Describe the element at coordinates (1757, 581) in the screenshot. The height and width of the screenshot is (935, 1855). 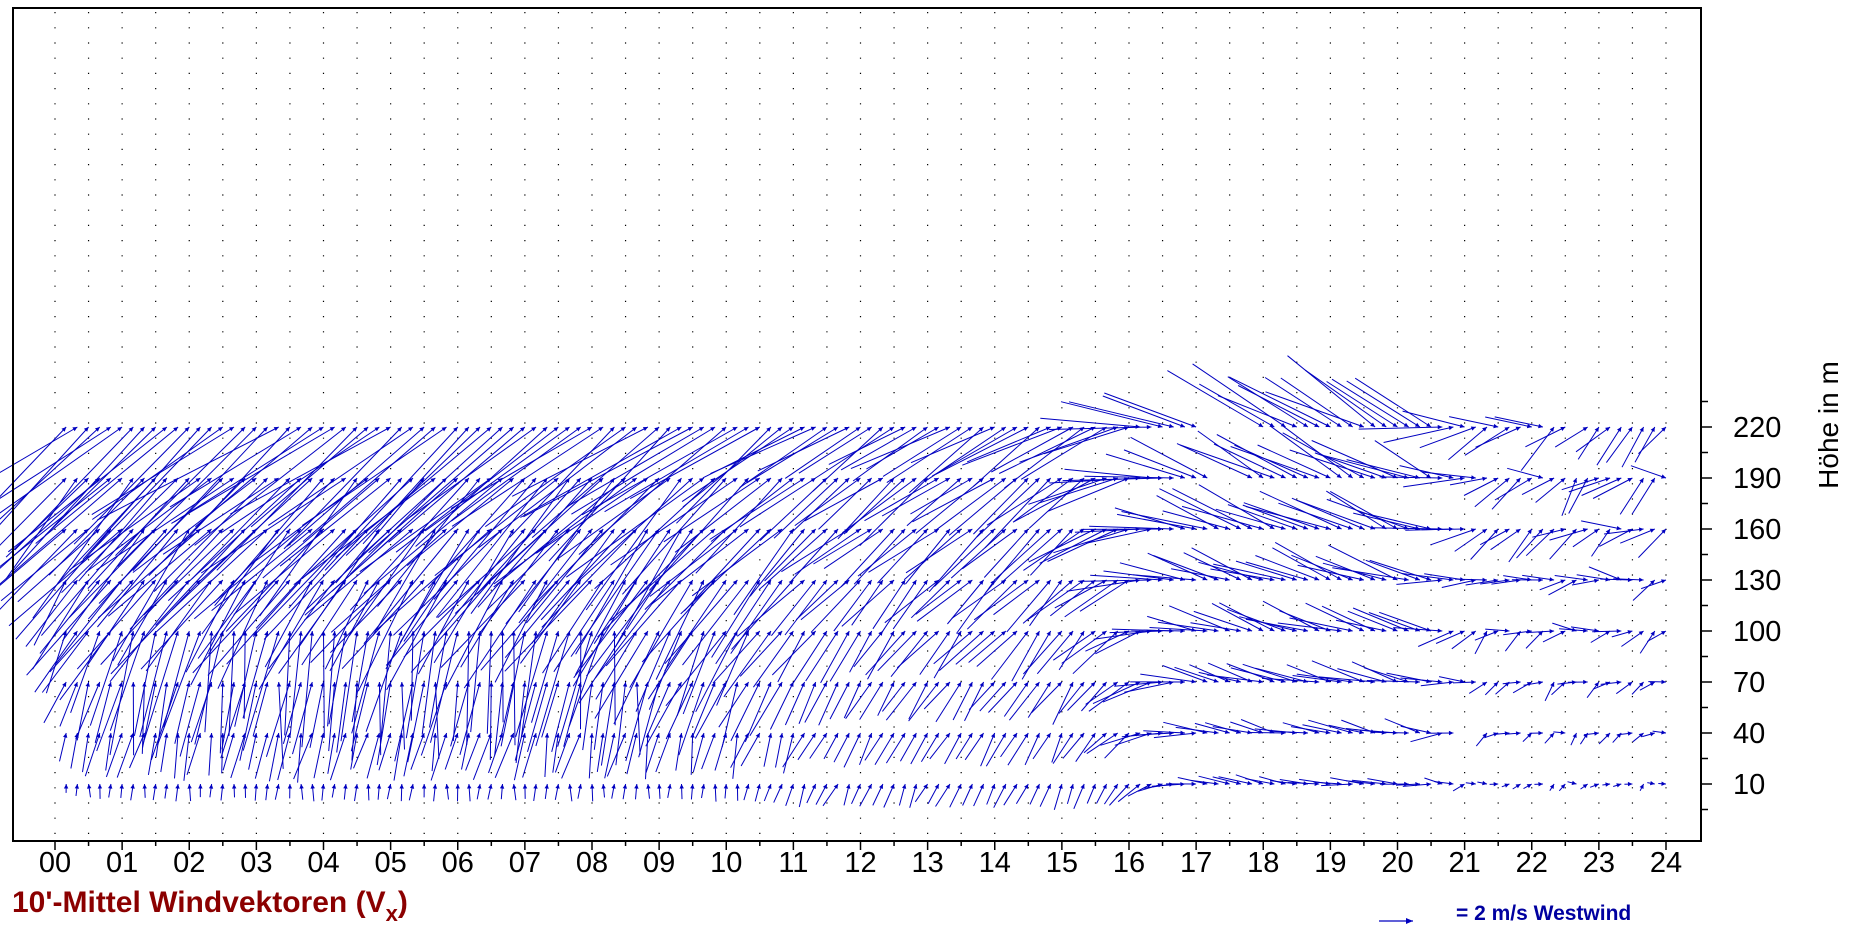
I see `y-tick-label: 130` at that location.